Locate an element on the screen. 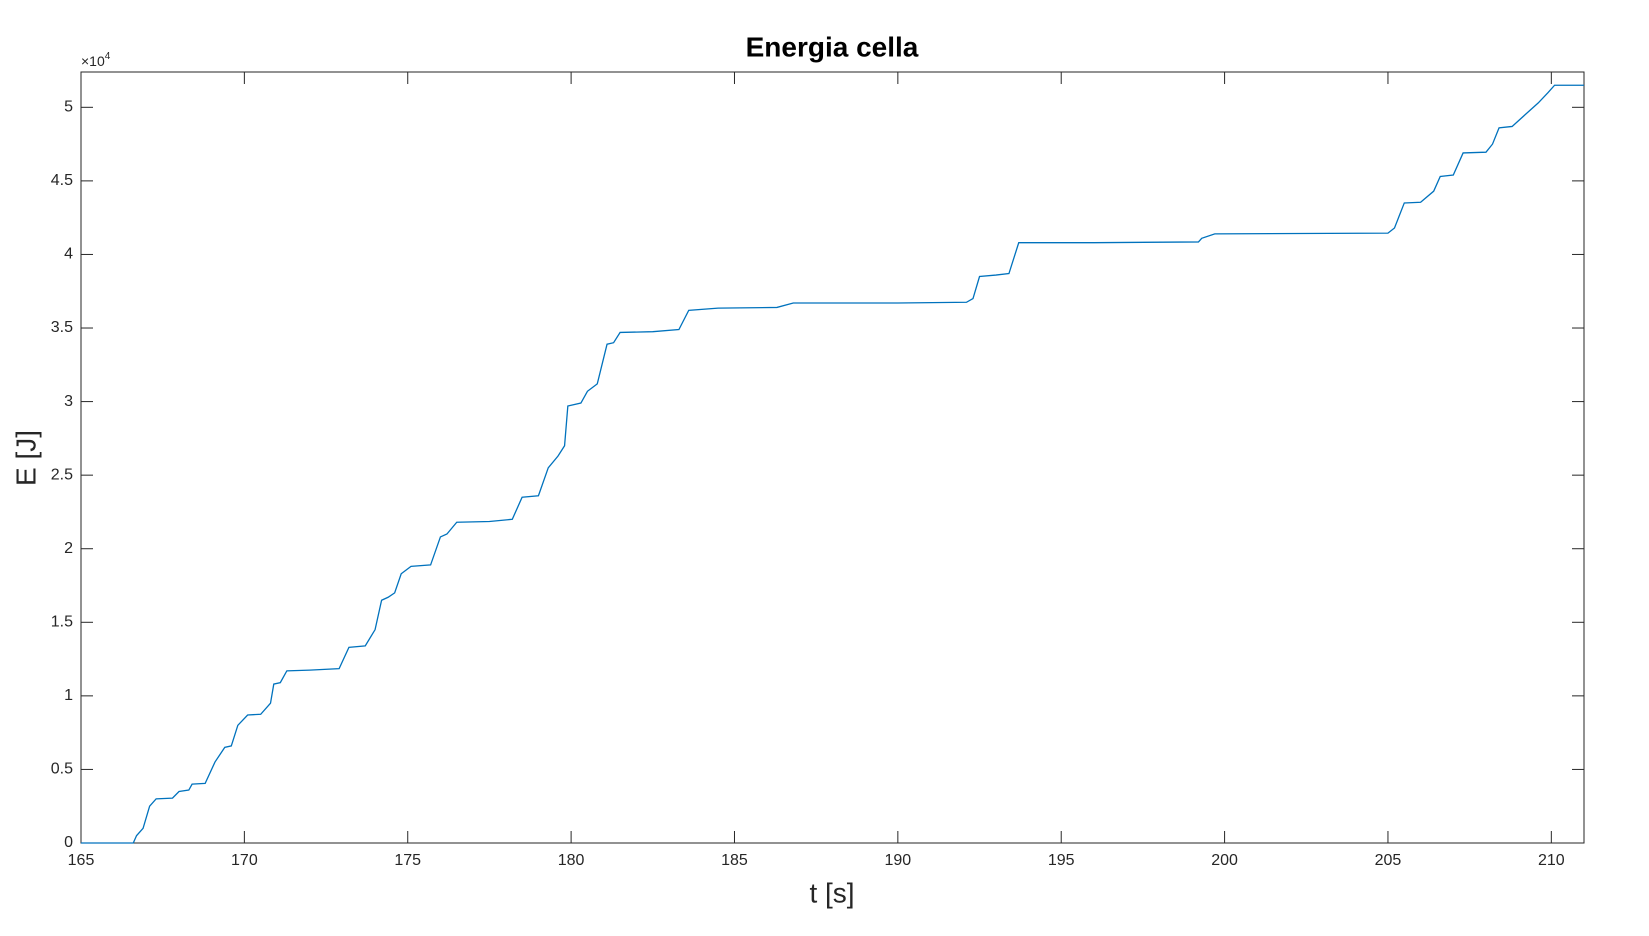 The width and height of the screenshot is (1649, 936). x-tick-label: 175 is located at coordinates (407, 860).